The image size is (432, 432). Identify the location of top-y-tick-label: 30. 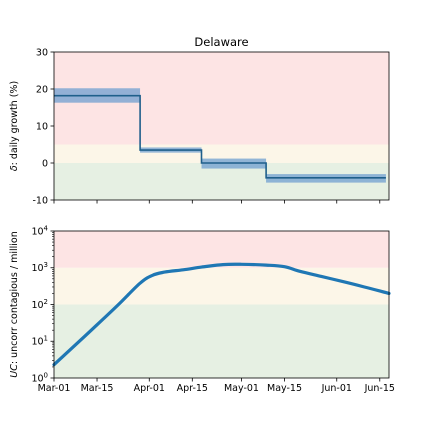
(42, 52).